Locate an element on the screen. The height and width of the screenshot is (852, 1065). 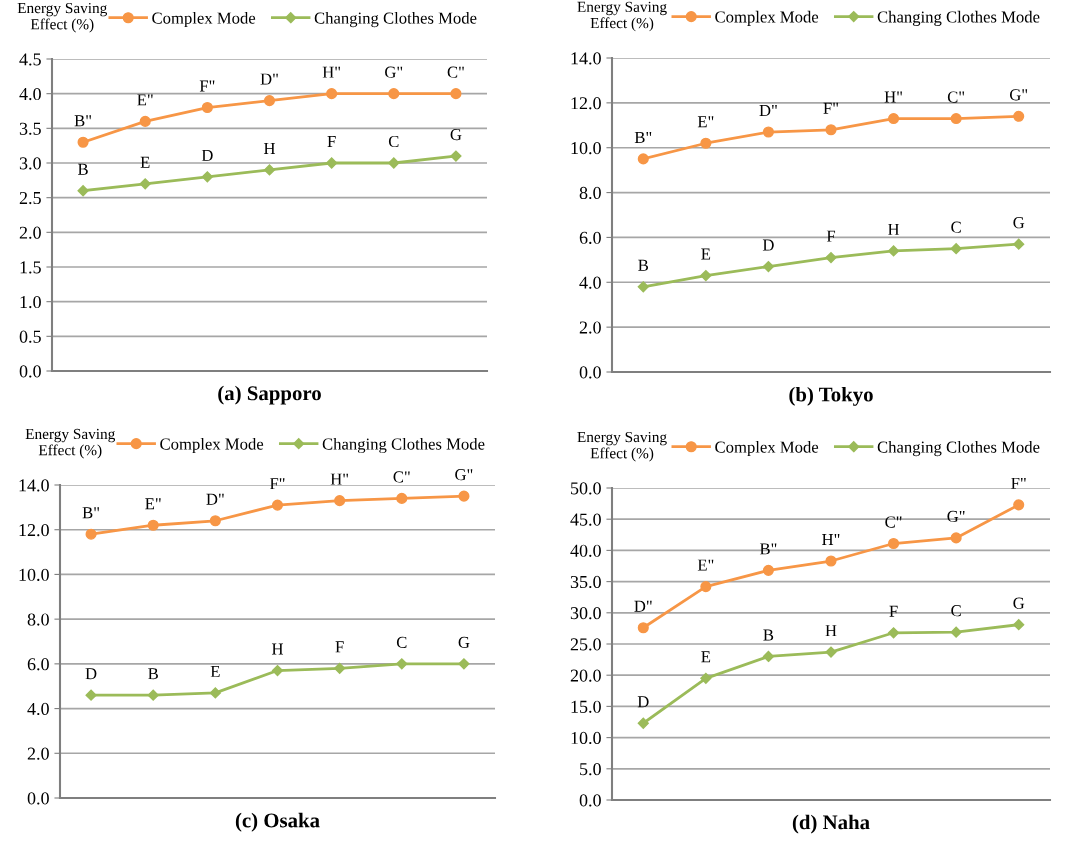
data-label: E" is located at coordinates (153, 504).